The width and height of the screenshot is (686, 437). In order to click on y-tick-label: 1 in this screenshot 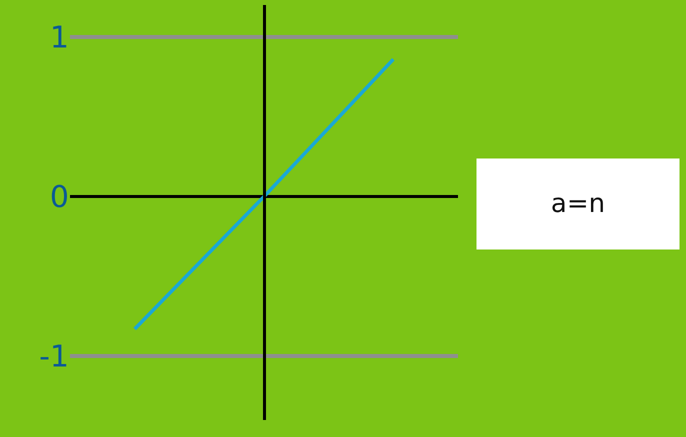, I will do `click(59, 38)`.